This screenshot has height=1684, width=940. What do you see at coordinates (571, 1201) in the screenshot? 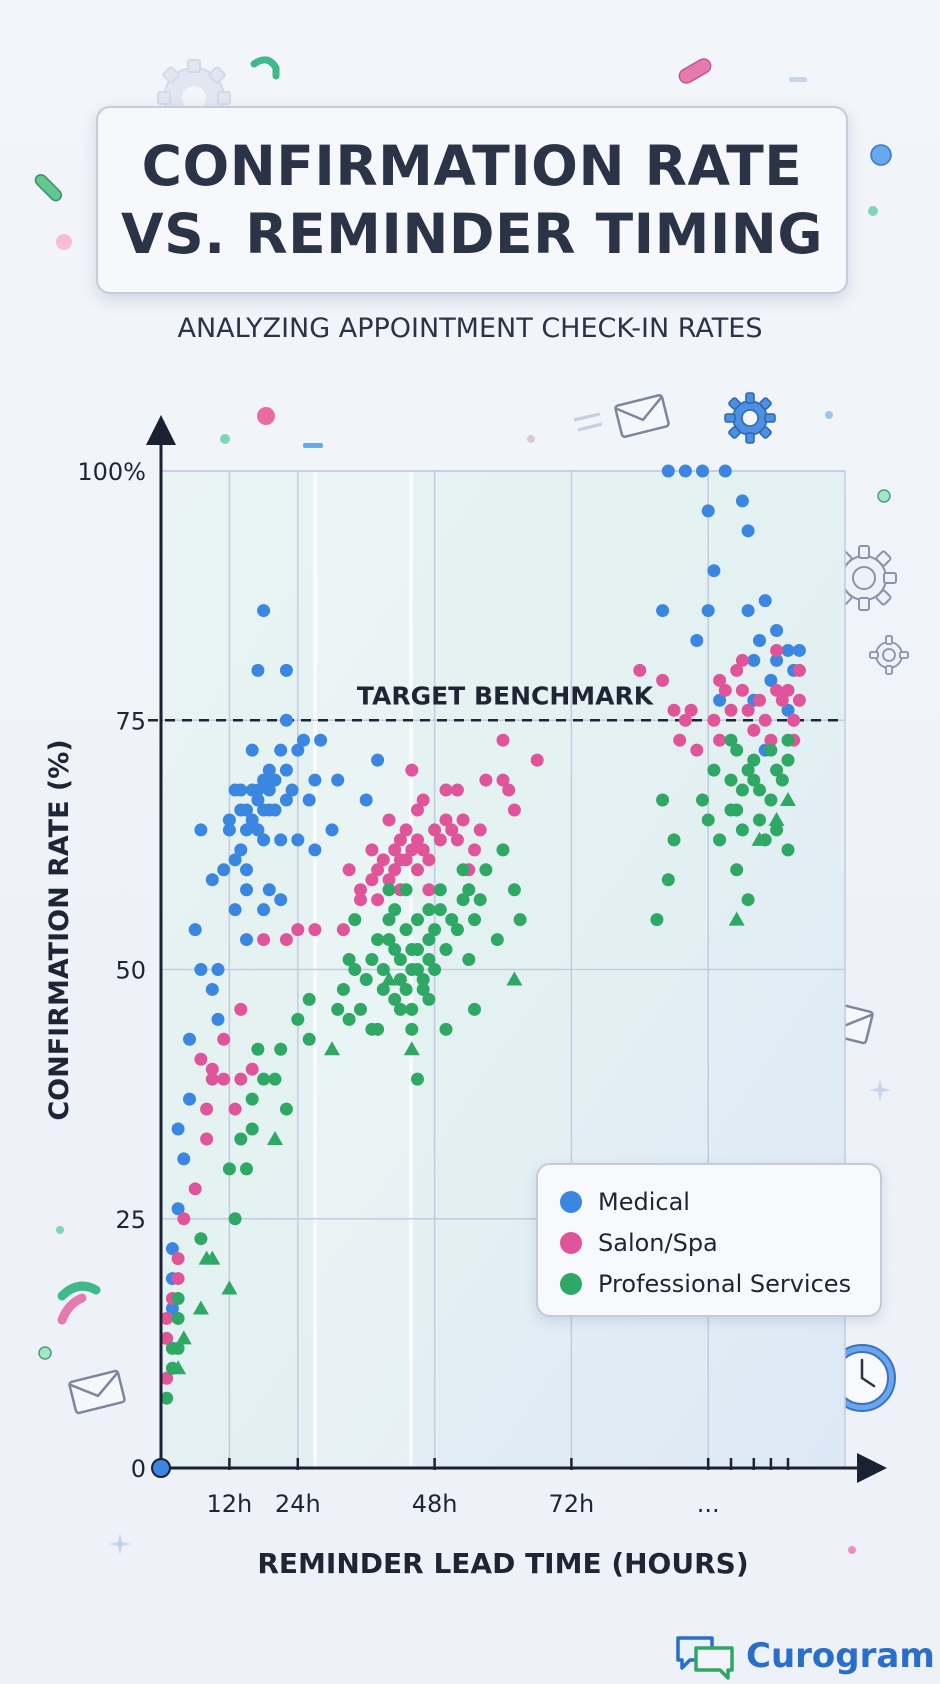
I see `legend-swatch-medical` at bounding box center [571, 1201].